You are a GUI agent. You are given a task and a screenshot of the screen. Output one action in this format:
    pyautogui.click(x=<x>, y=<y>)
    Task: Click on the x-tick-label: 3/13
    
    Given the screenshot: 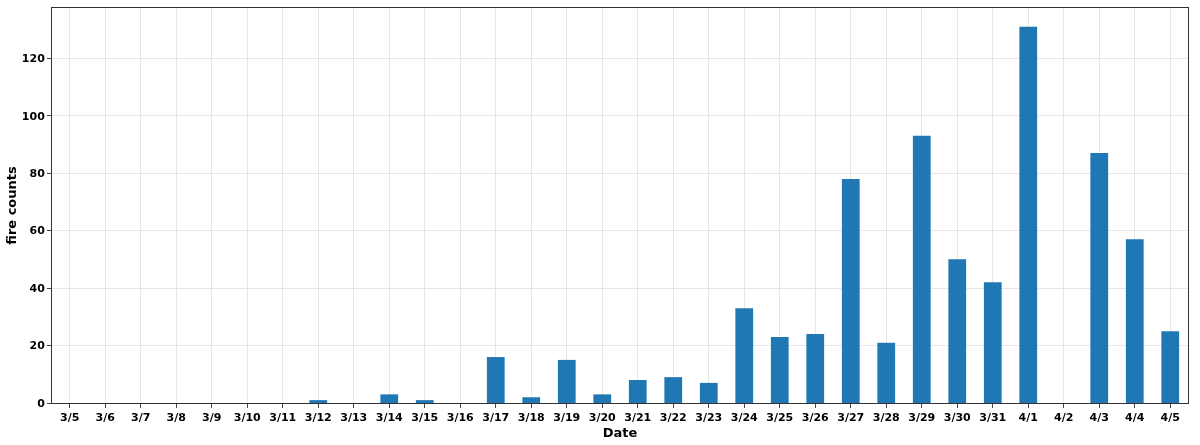 What is the action you would take?
    pyautogui.click(x=354, y=418)
    